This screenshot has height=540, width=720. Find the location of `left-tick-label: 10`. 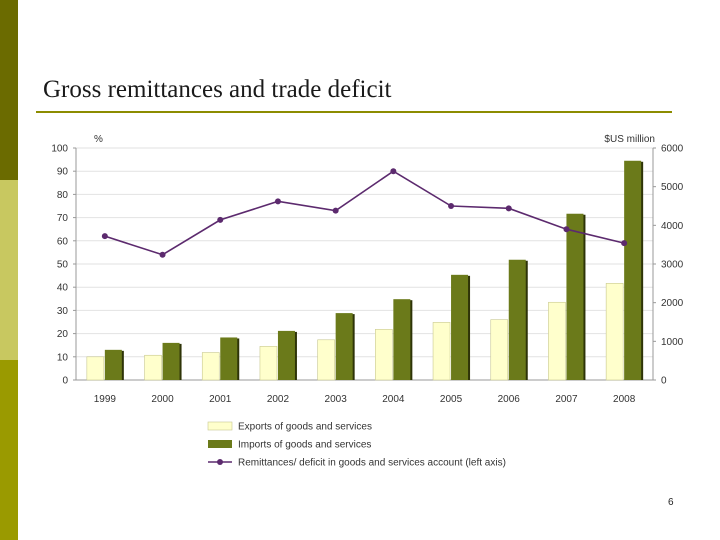

left-tick-label: 10 is located at coordinates (63, 357).